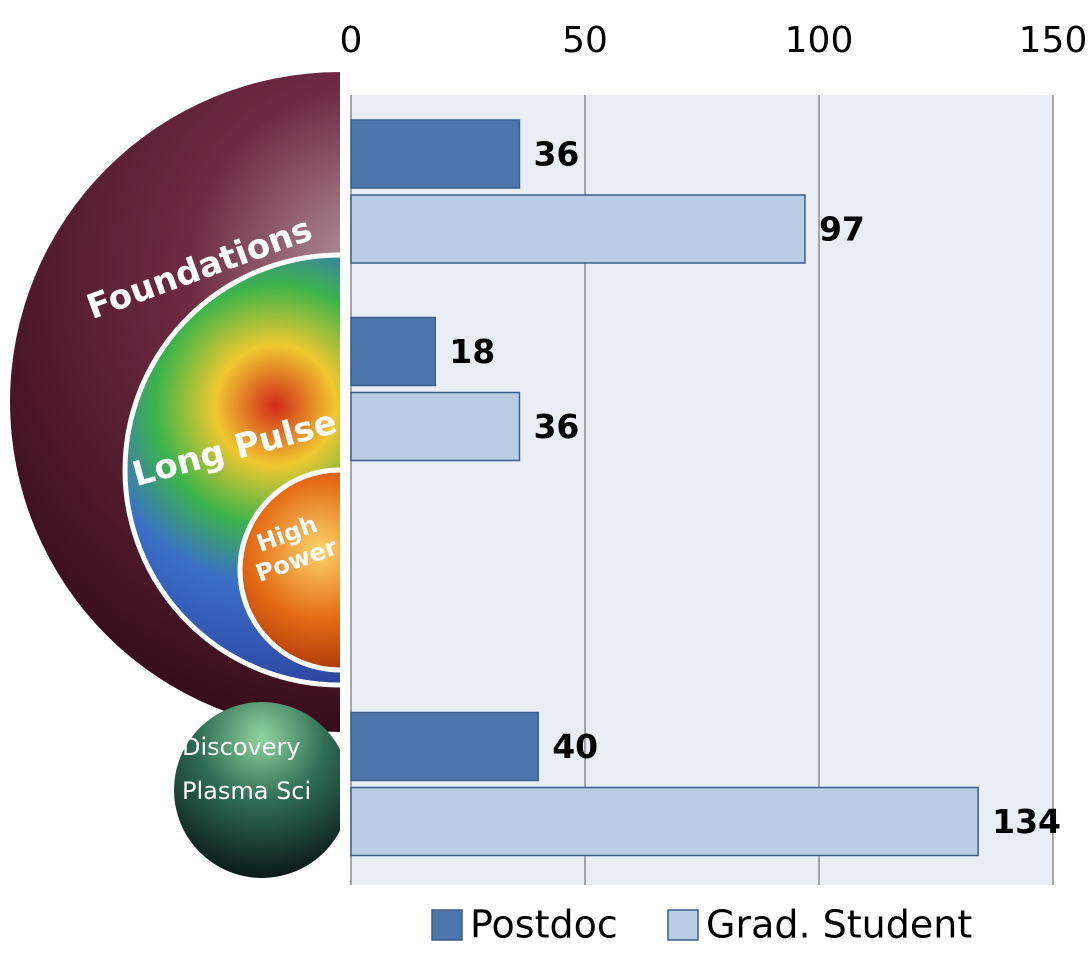 This screenshot has width=1091, height=954. I want to click on legend-label: Postdoc, so click(544, 925).